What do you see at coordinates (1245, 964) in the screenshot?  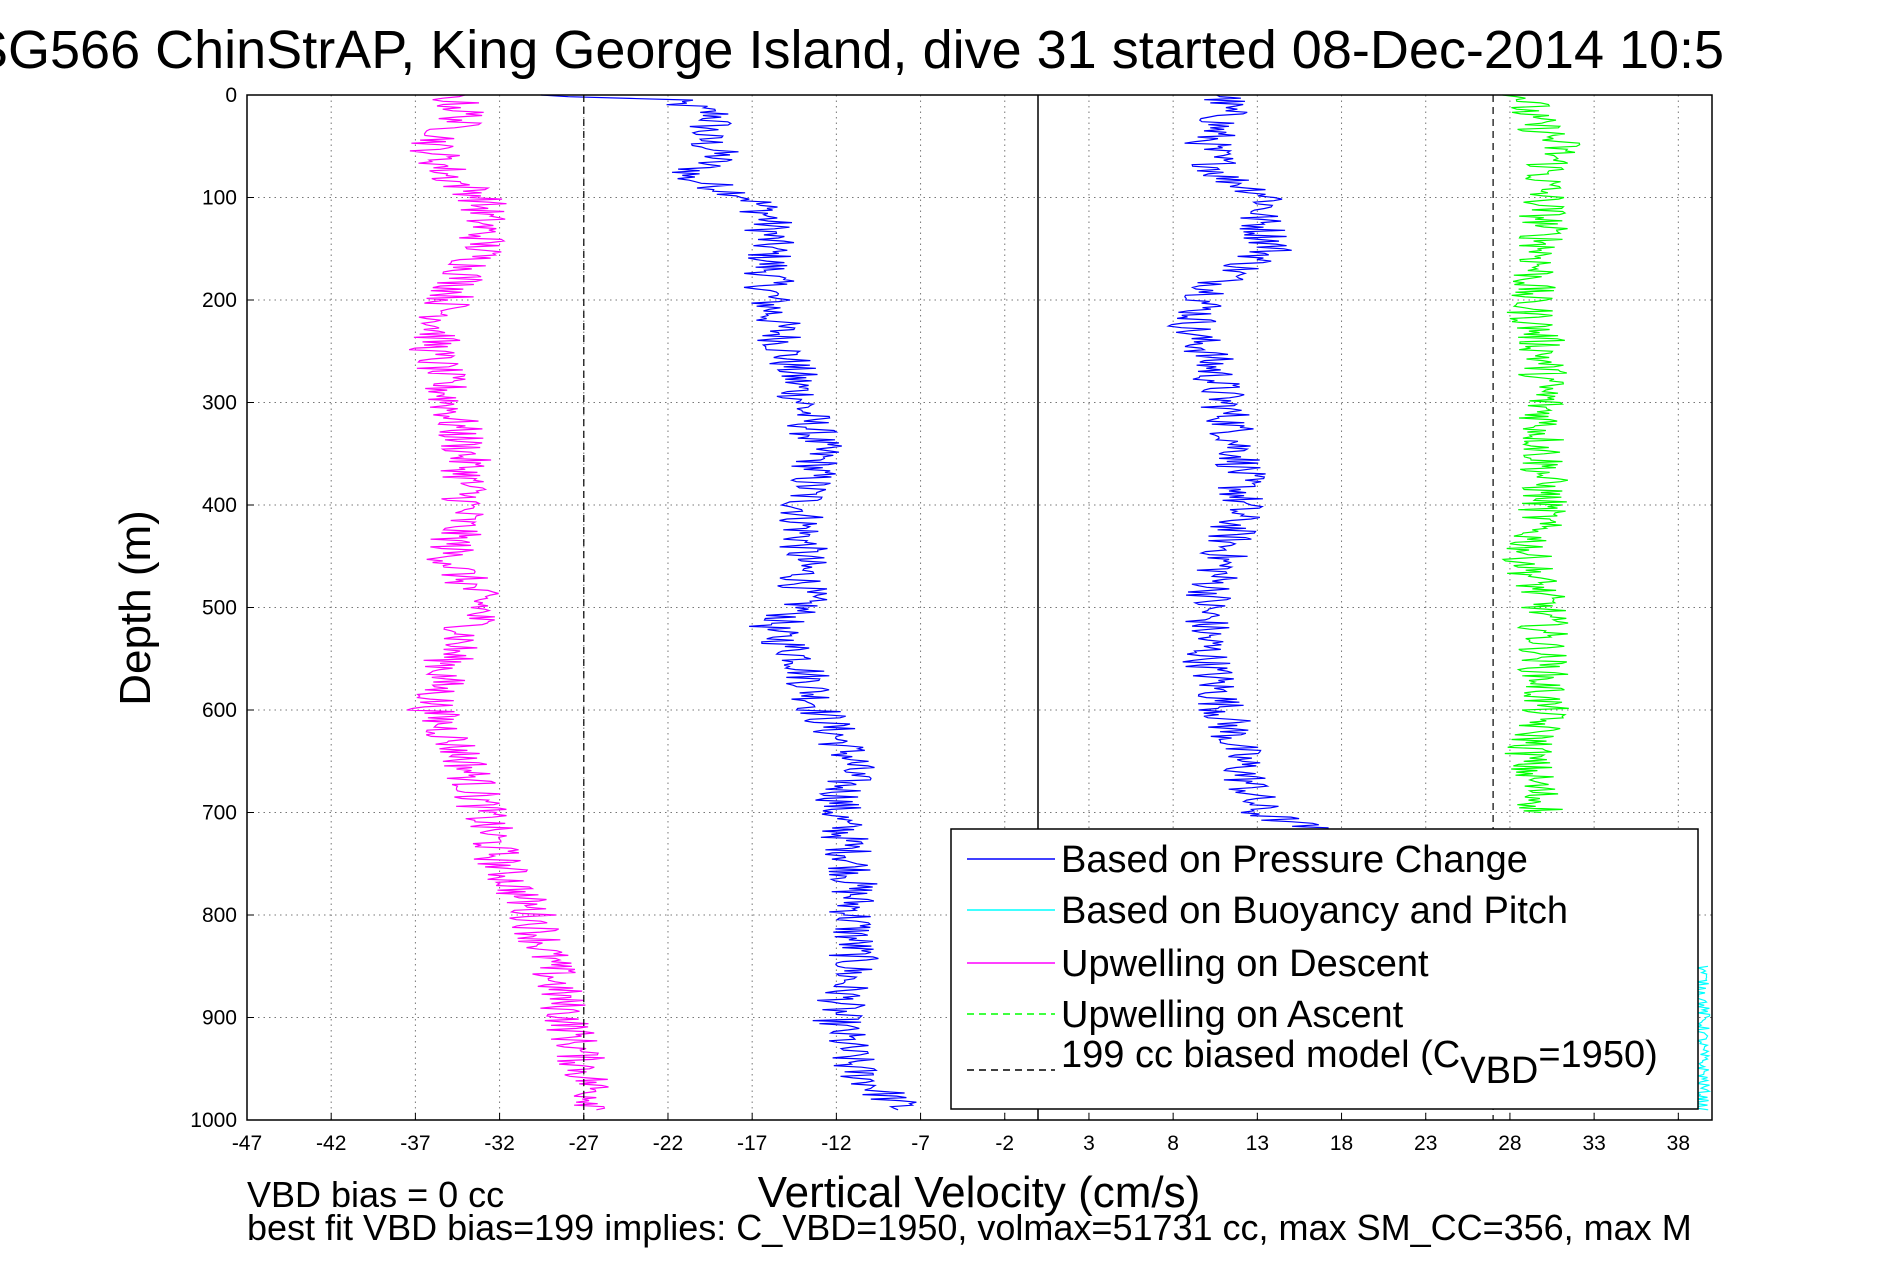 I see `legend-label-descent: Upwelling on Descent` at bounding box center [1245, 964].